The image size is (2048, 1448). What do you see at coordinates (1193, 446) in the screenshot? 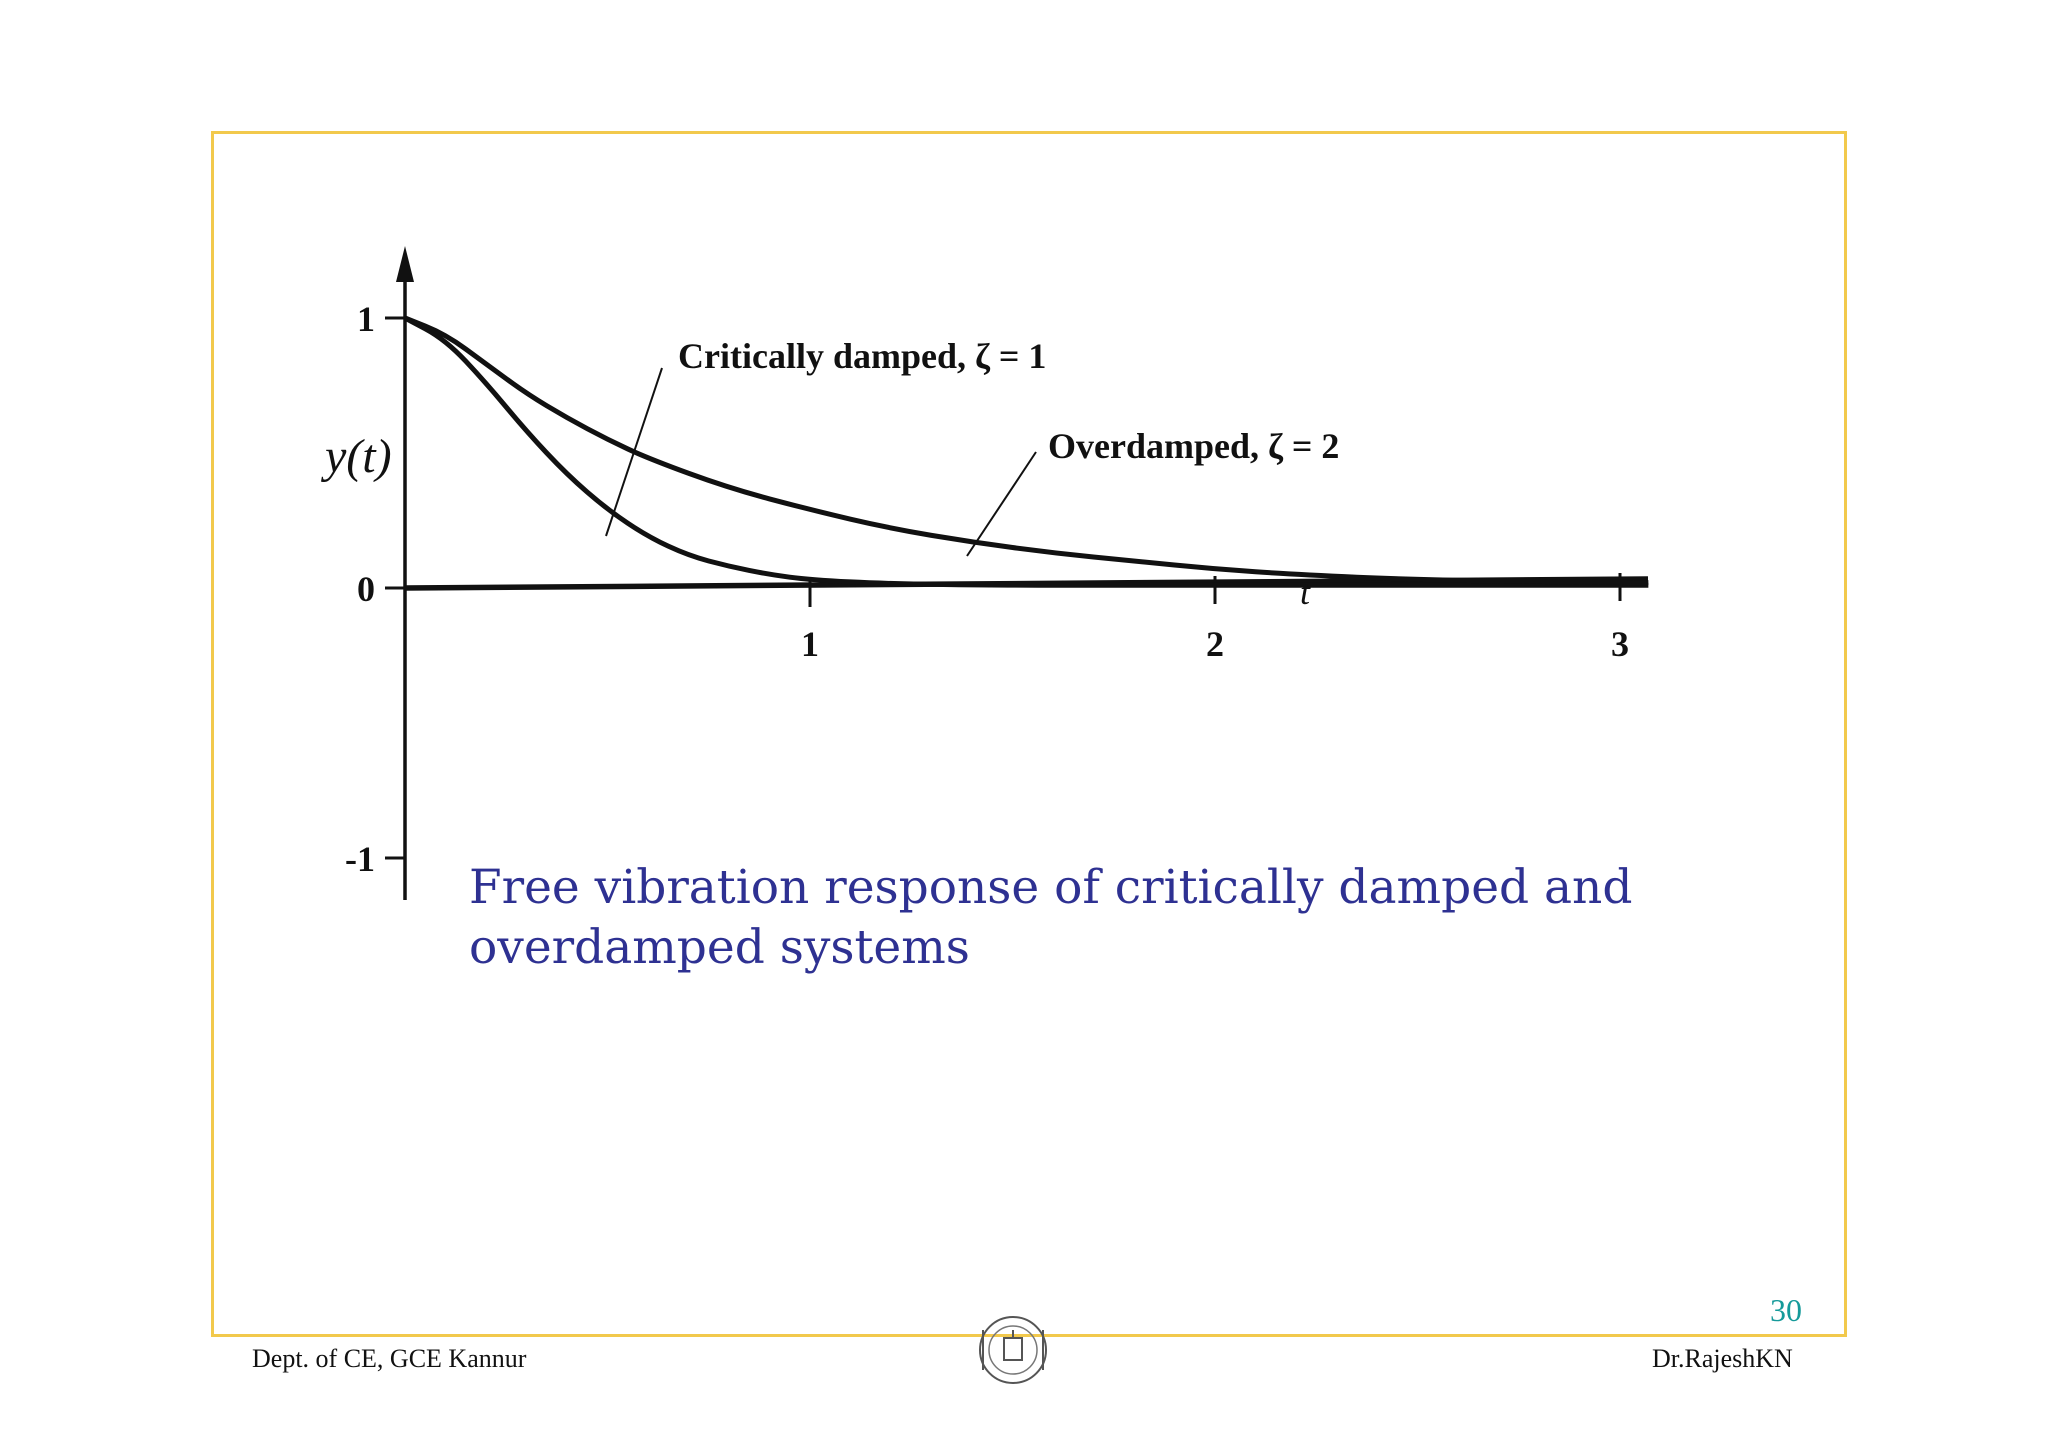
I see `overdamped-annotation: Overdamped, ζ = 2` at bounding box center [1193, 446].